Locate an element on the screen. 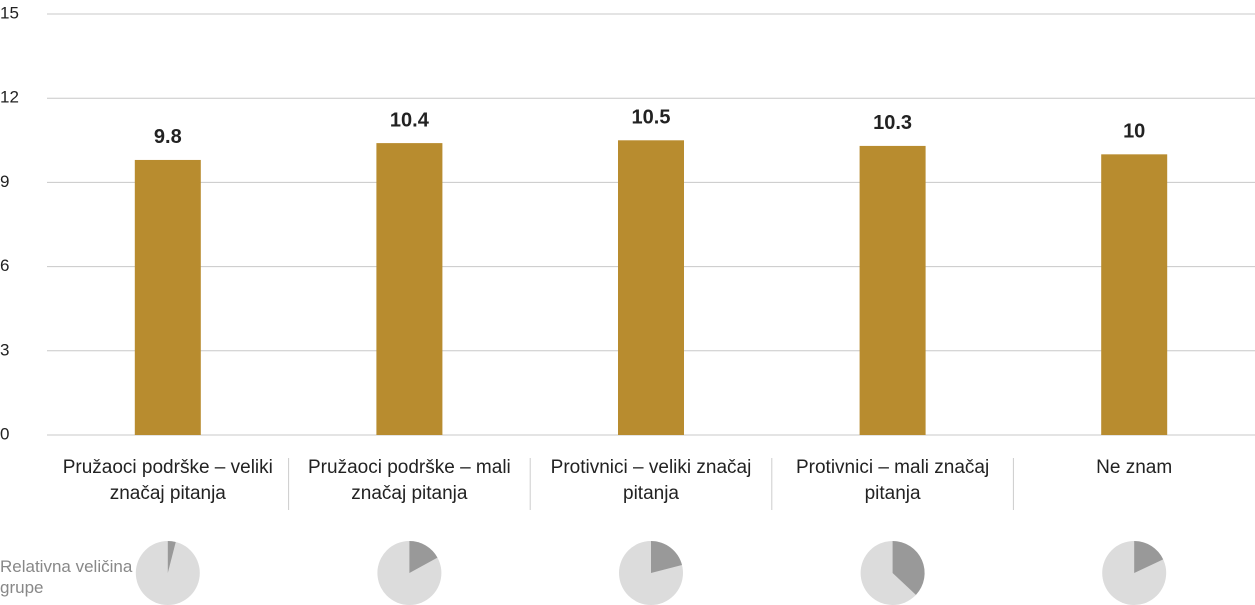  y-tick-label: 6 is located at coordinates (4, 265).